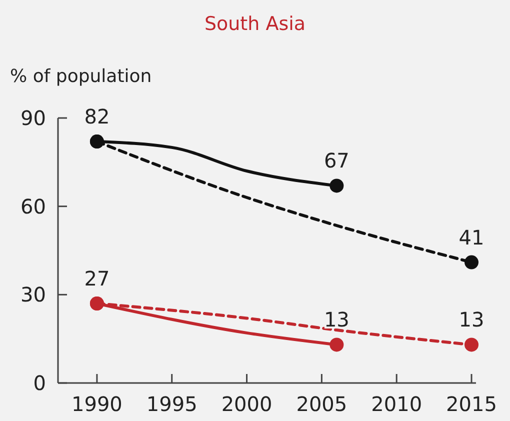 The height and width of the screenshot is (421, 510). I want to click on data-label: 67, so click(337, 160).